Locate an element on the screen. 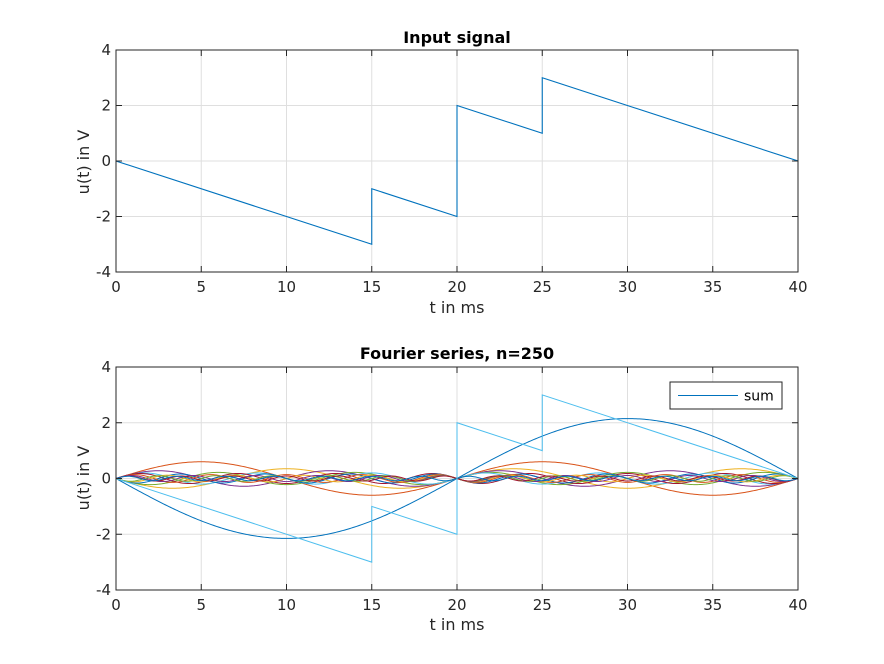 The image size is (884, 664). chart-title: Fourier series, n=250 is located at coordinates (457, 353).